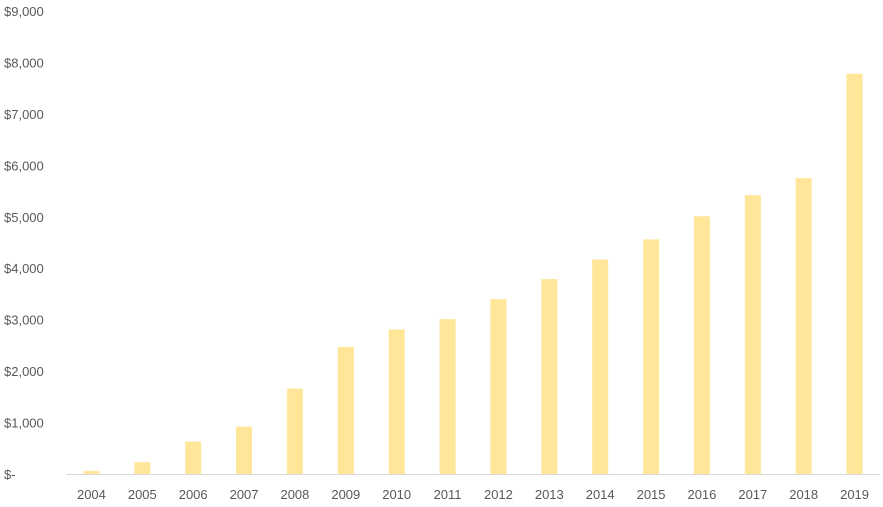  Describe the element at coordinates (854, 273) in the screenshot. I see `bar-2019` at that location.